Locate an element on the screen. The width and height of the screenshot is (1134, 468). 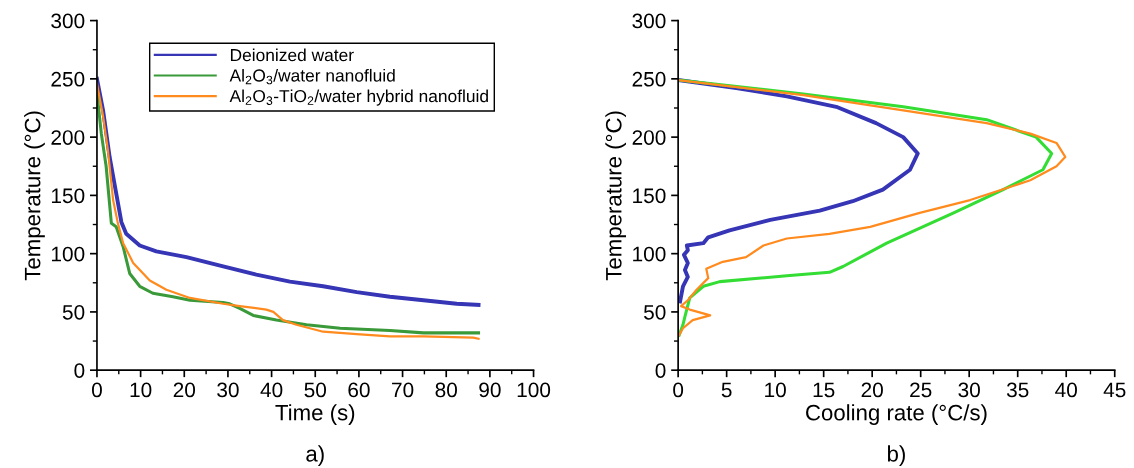
x-tick-label: 80 is located at coordinates (446, 390).